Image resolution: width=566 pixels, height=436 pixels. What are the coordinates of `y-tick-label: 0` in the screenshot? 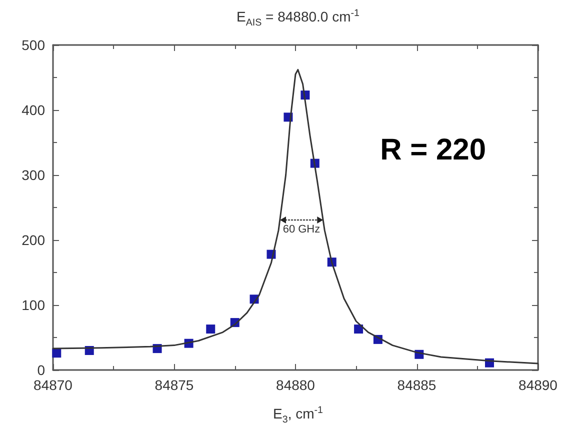 It's located at (41, 370).